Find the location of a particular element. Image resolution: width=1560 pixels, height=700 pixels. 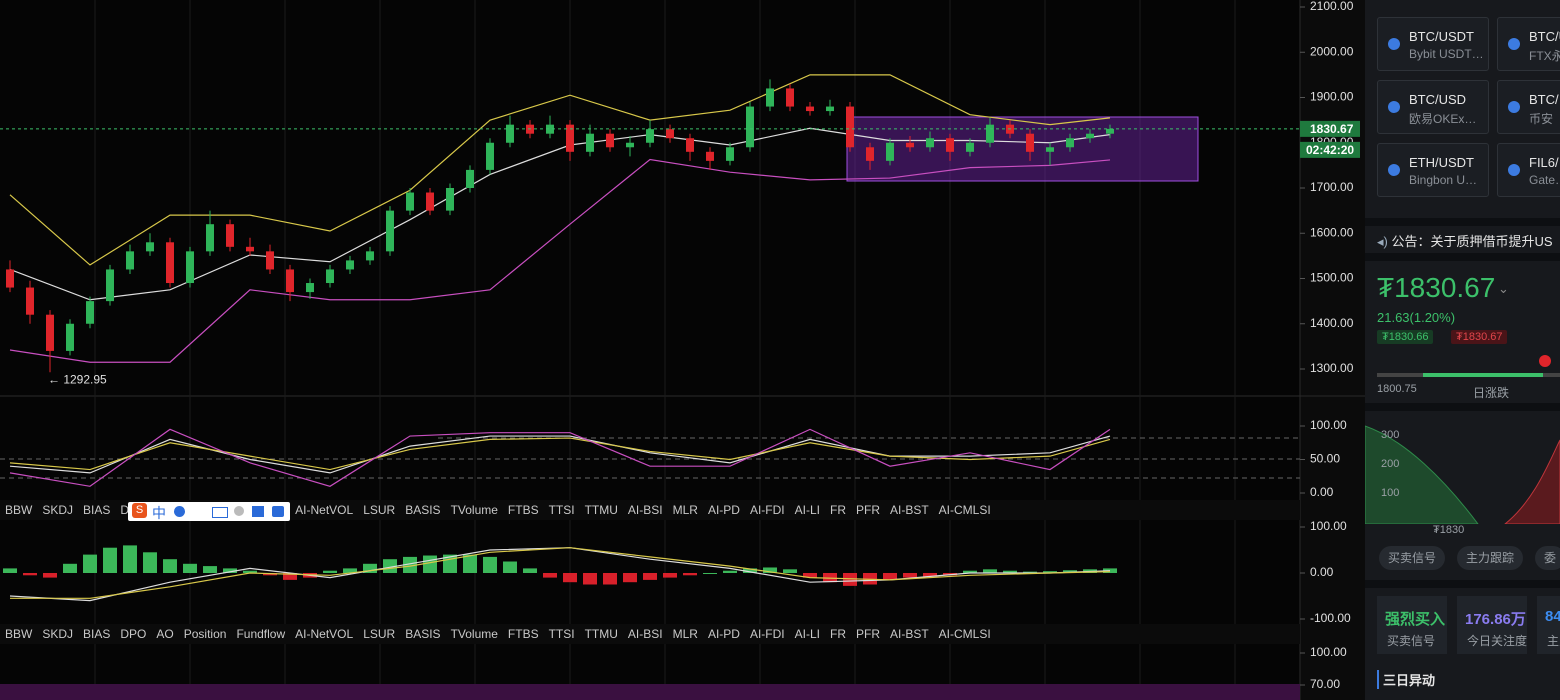

check is located at coordinates (1514, 170).